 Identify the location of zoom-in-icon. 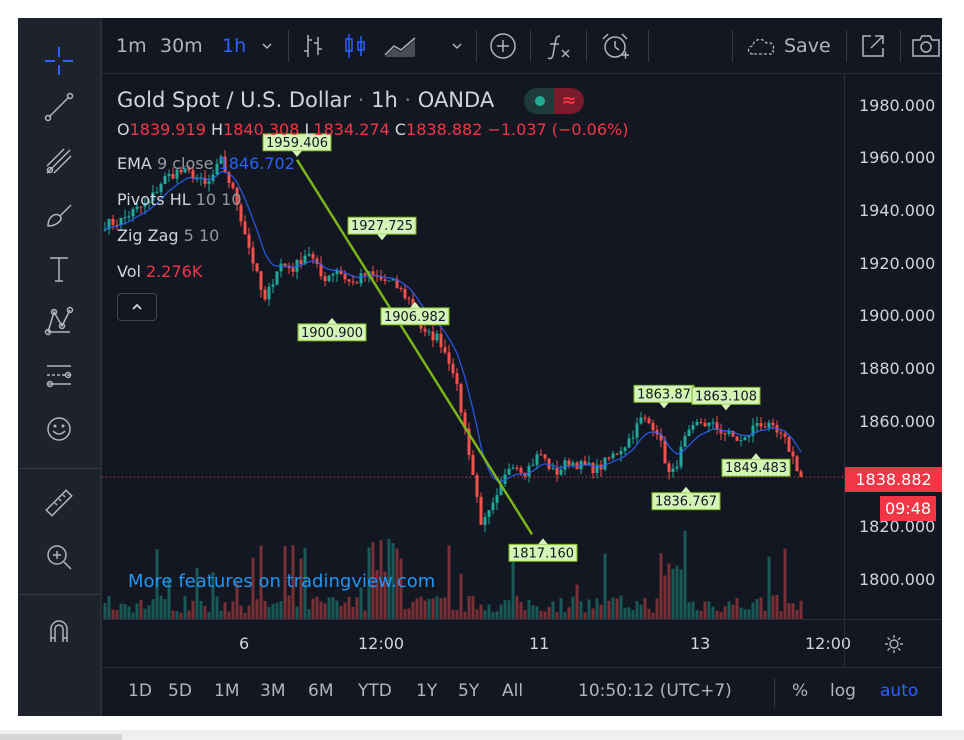
(59, 557).